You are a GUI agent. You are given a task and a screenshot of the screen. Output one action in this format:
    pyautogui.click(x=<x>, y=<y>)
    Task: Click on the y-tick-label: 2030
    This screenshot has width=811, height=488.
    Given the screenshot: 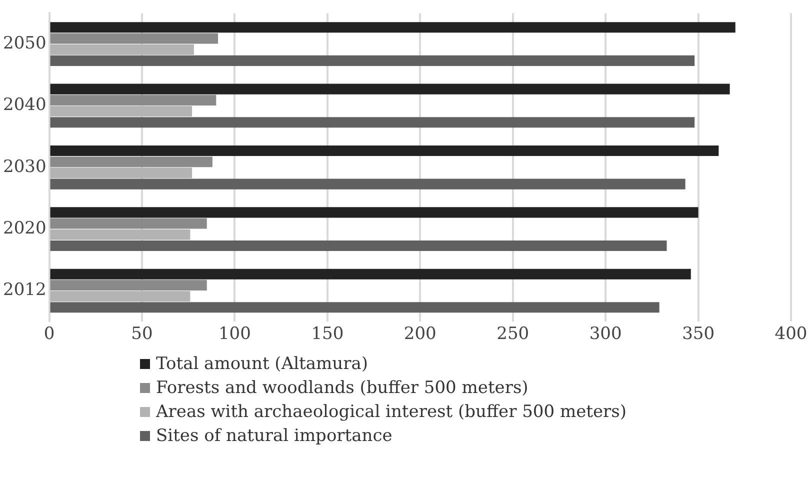 What is the action you would take?
    pyautogui.click(x=24, y=166)
    